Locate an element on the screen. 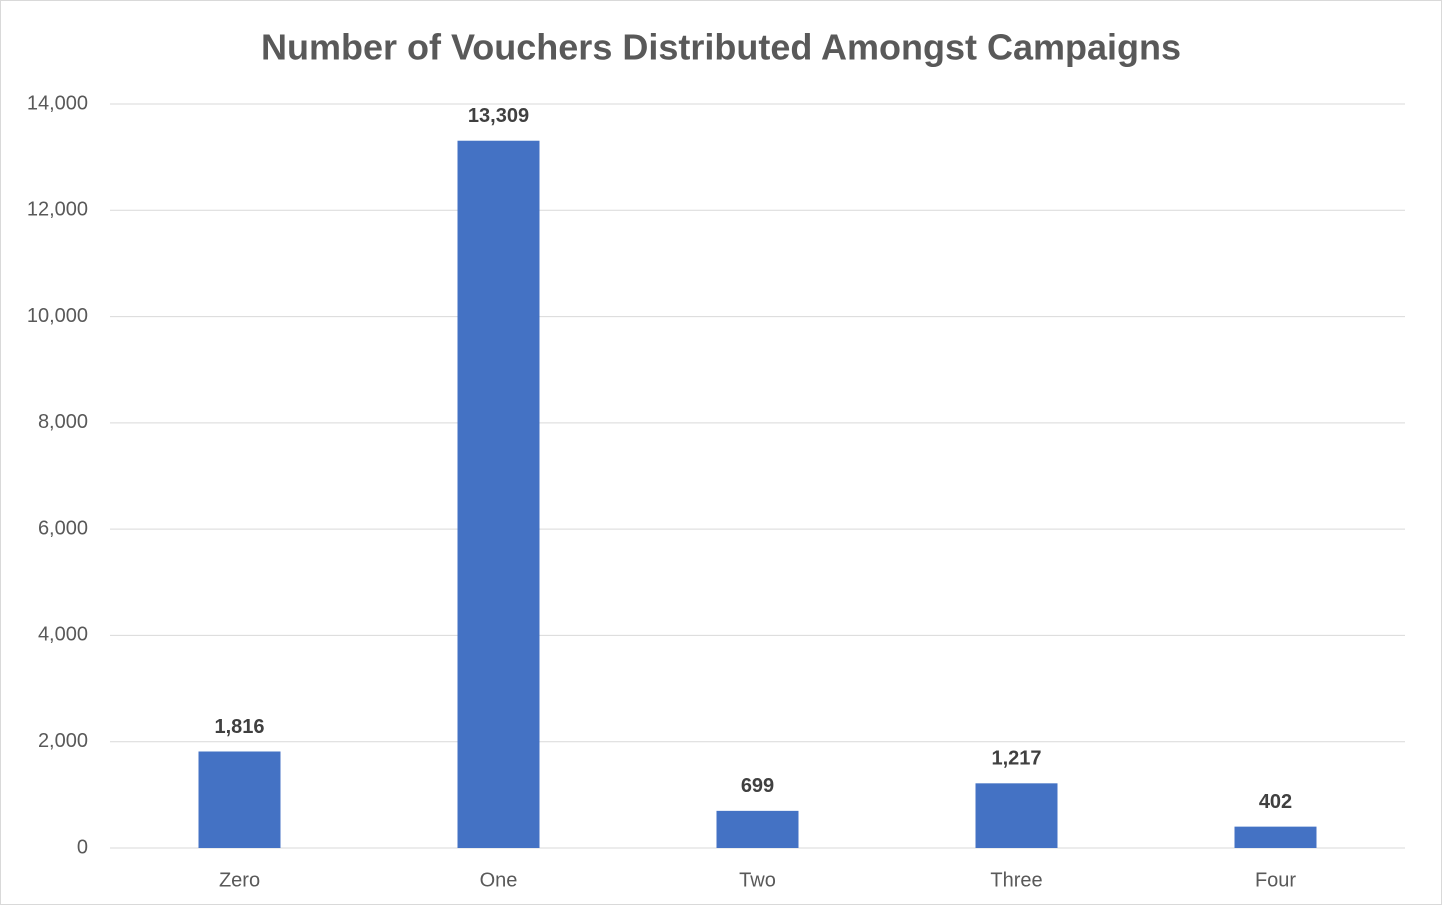 The width and height of the screenshot is (1442, 905). x-tick-label: Two is located at coordinates (757, 880).